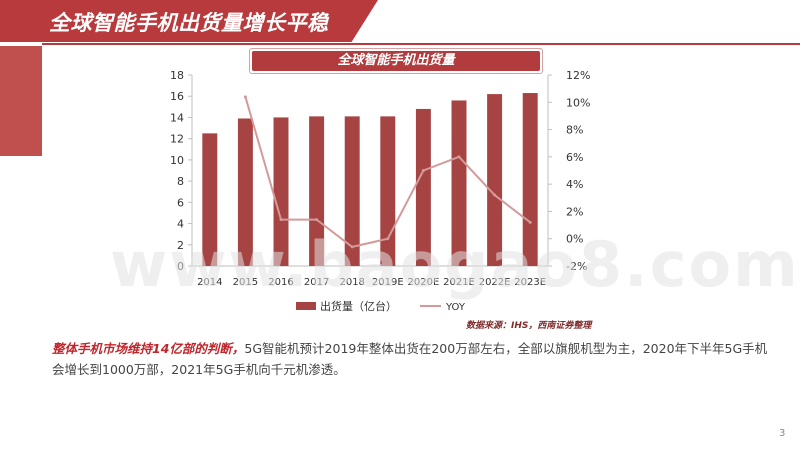 Image resolution: width=800 pixels, height=450 pixels. Describe the element at coordinates (177, 96) in the screenshot. I see `y-left-tick-label: 16` at that location.